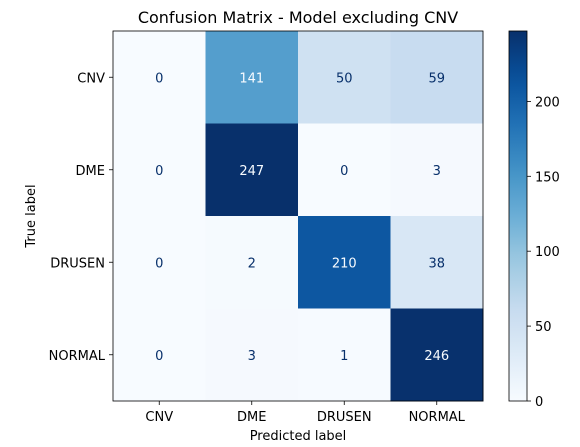 The image size is (580, 447). I want to click on cell-value-label: 2, so click(252, 263).